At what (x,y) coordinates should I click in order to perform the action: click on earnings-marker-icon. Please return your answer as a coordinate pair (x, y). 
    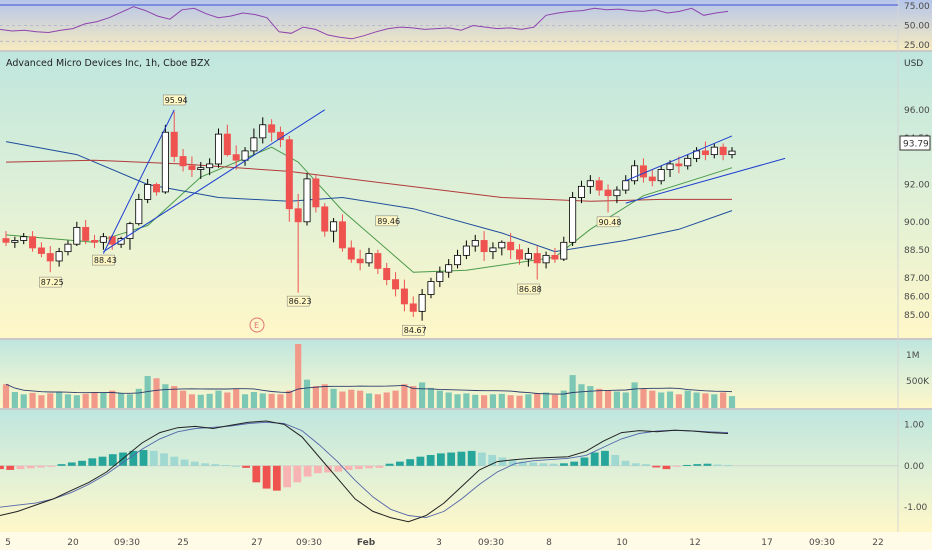
    Looking at the image, I should click on (257, 325).